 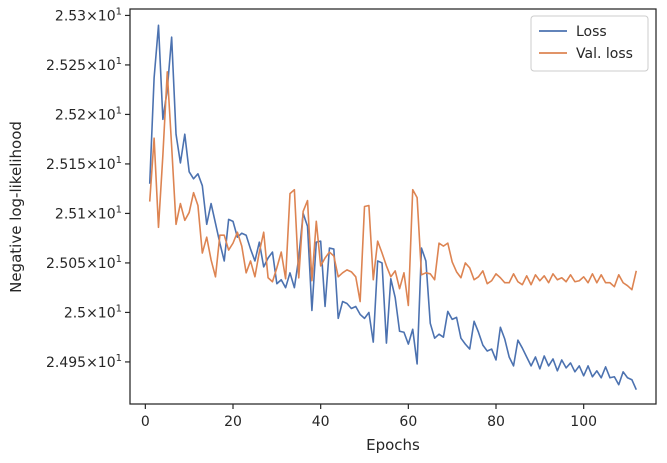 What do you see at coordinates (88, 15) in the screenshot?
I see `y-tick-label: 2.53×10¹` at bounding box center [88, 15].